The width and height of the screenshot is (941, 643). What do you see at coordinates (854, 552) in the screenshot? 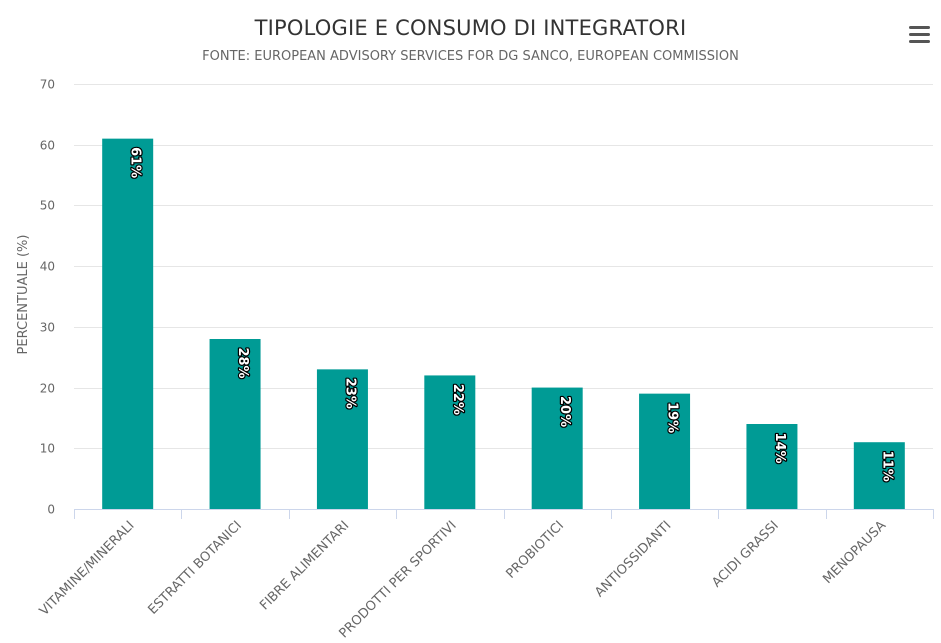
I see `x-category-label: MENOPAUSA` at bounding box center [854, 552].